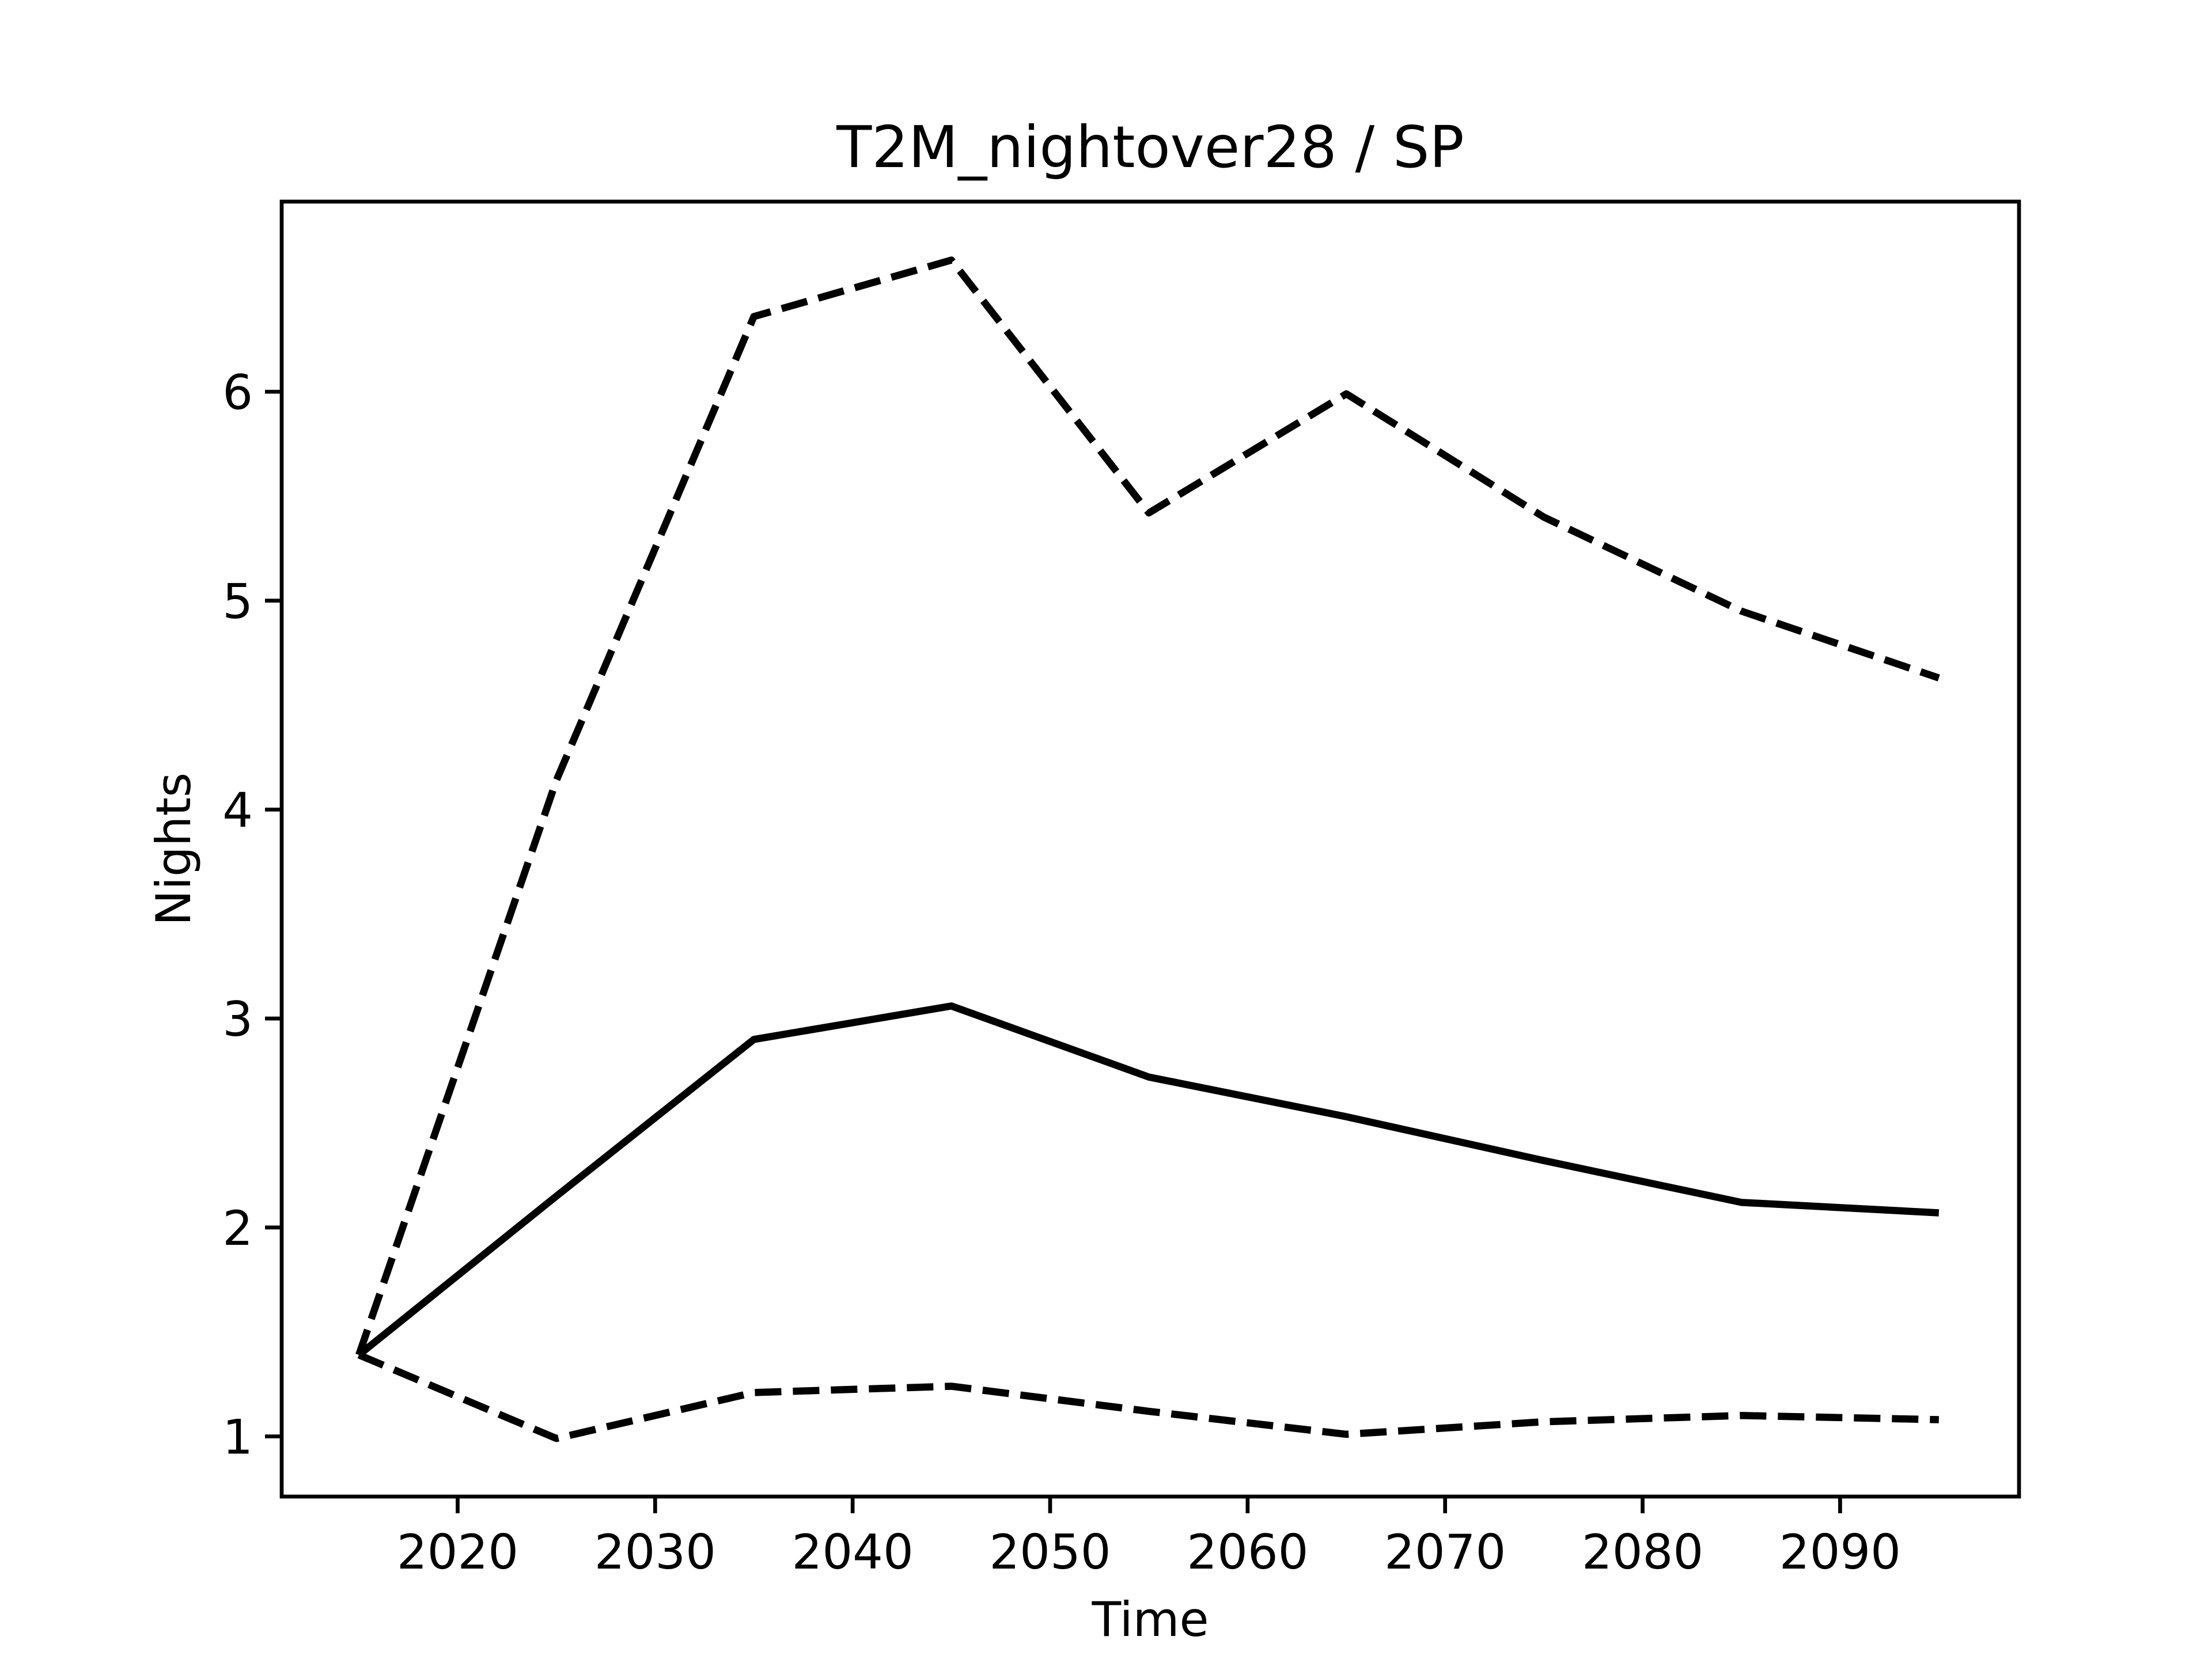  What do you see at coordinates (237, 810) in the screenshot?
I see `y-tick-label: 4` at bounding box center [237, 810].